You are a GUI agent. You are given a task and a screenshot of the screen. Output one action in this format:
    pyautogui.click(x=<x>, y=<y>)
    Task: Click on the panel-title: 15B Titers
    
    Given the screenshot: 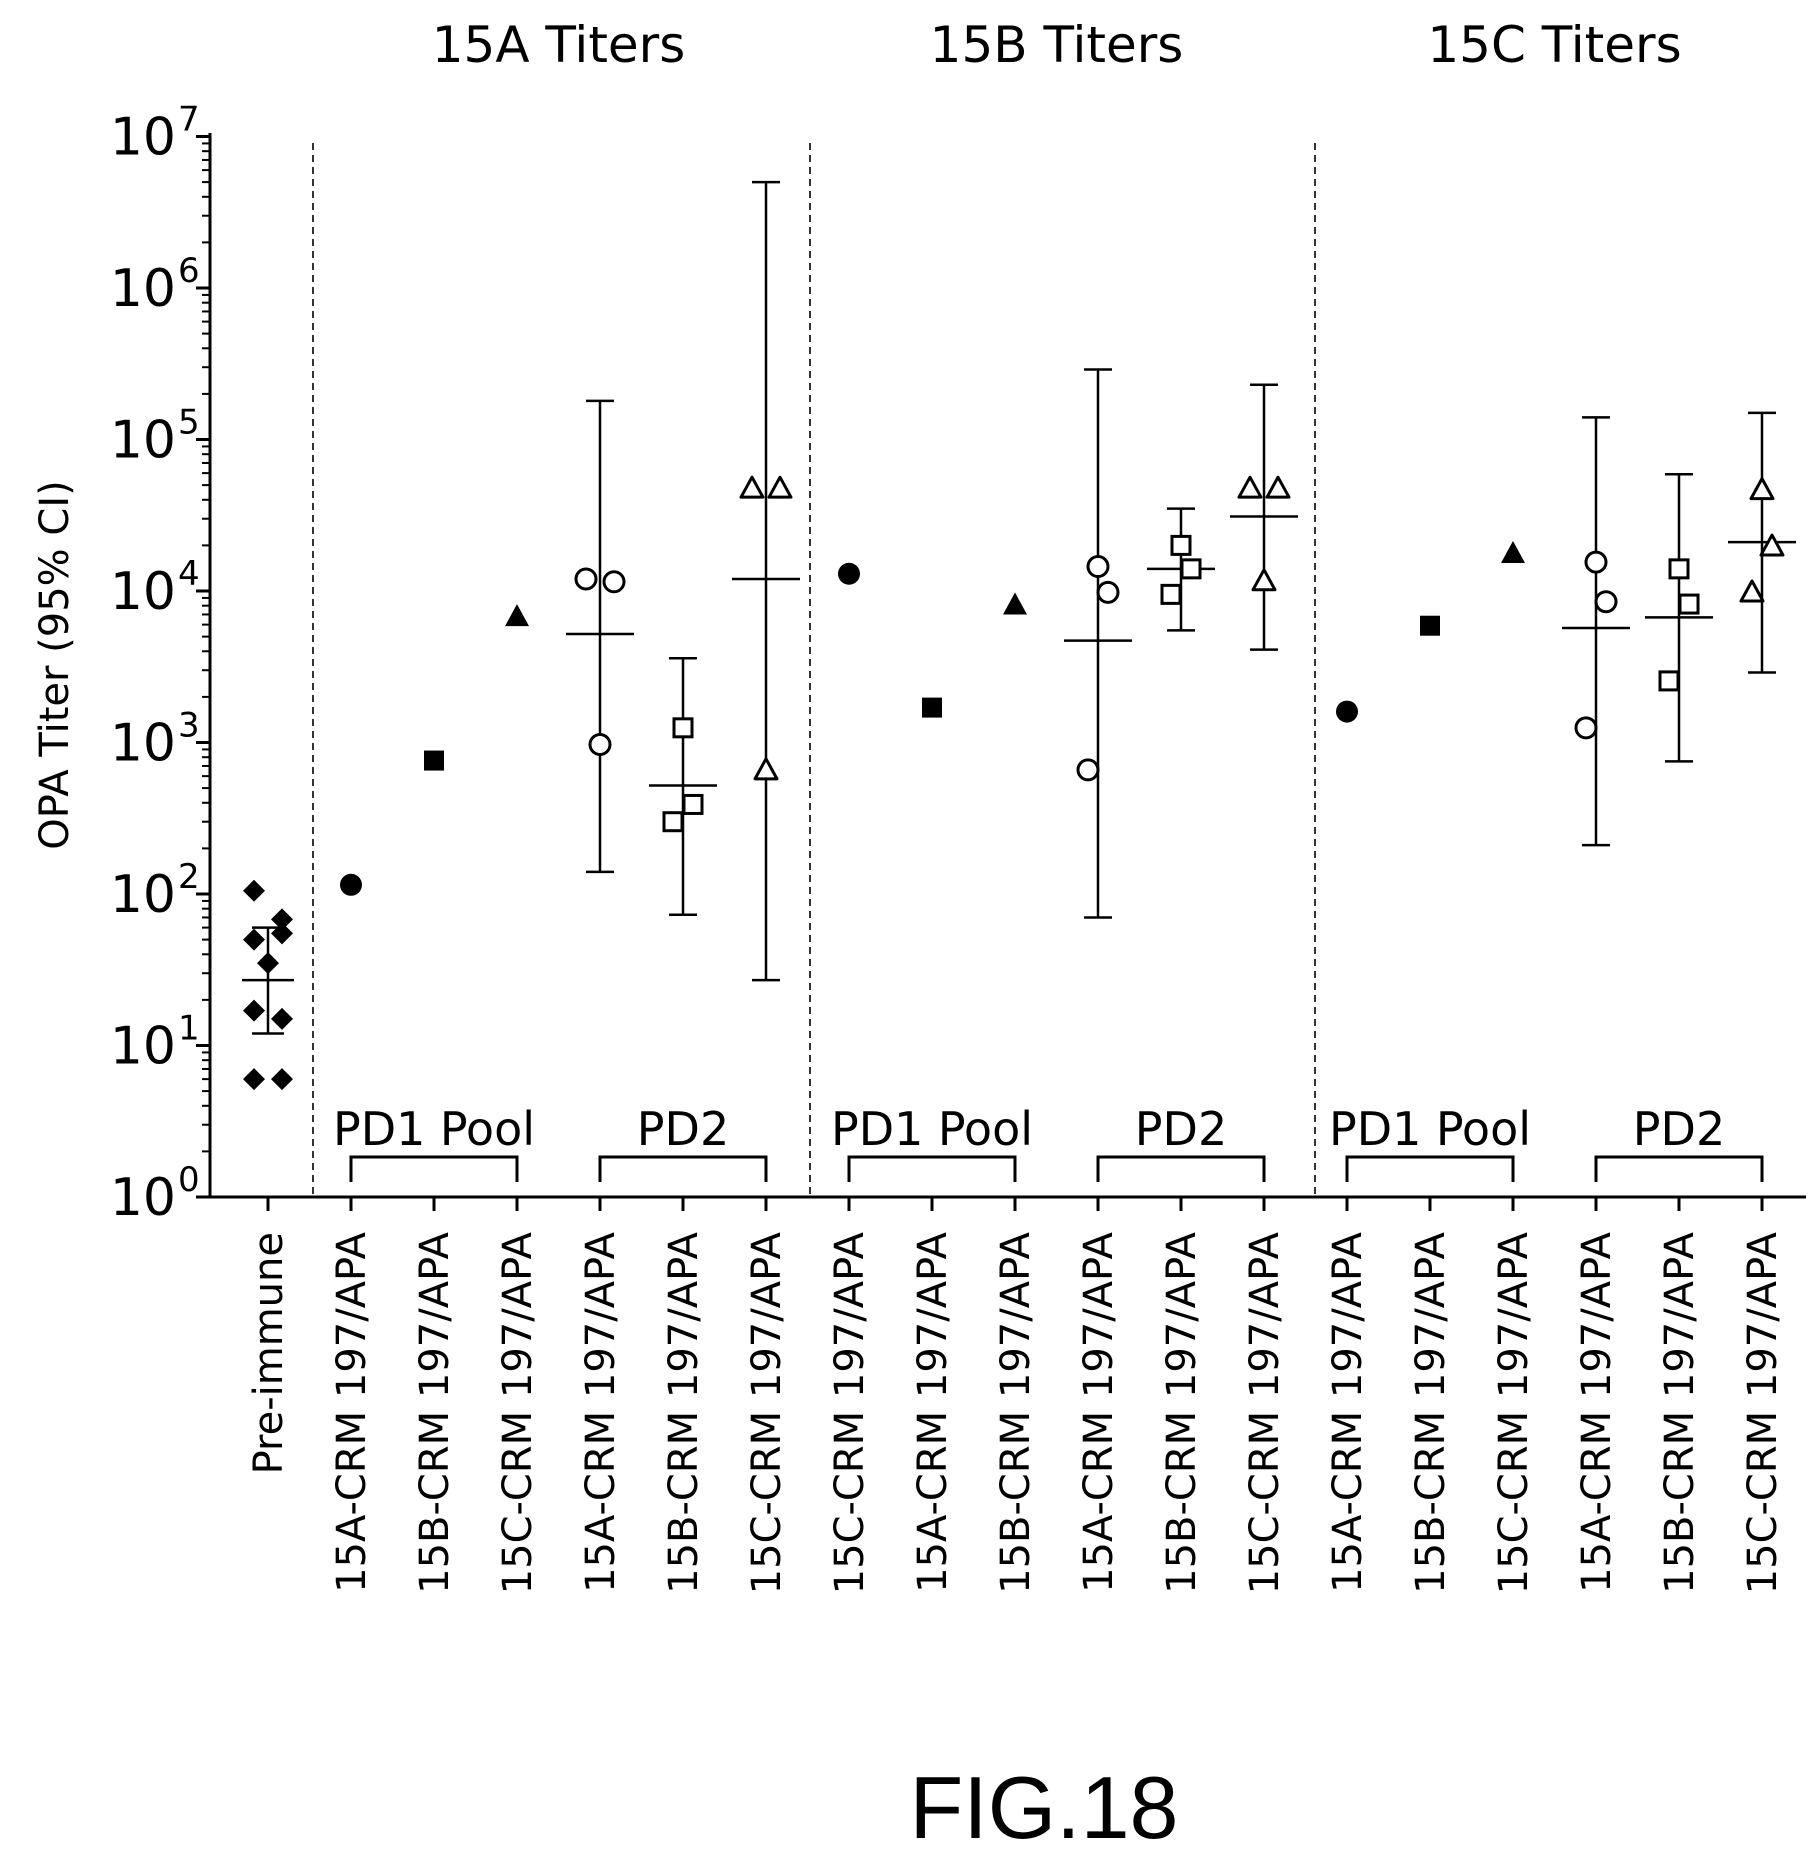 What is the action you would take?
    pyautogui.click(x=1057, y=45)
    